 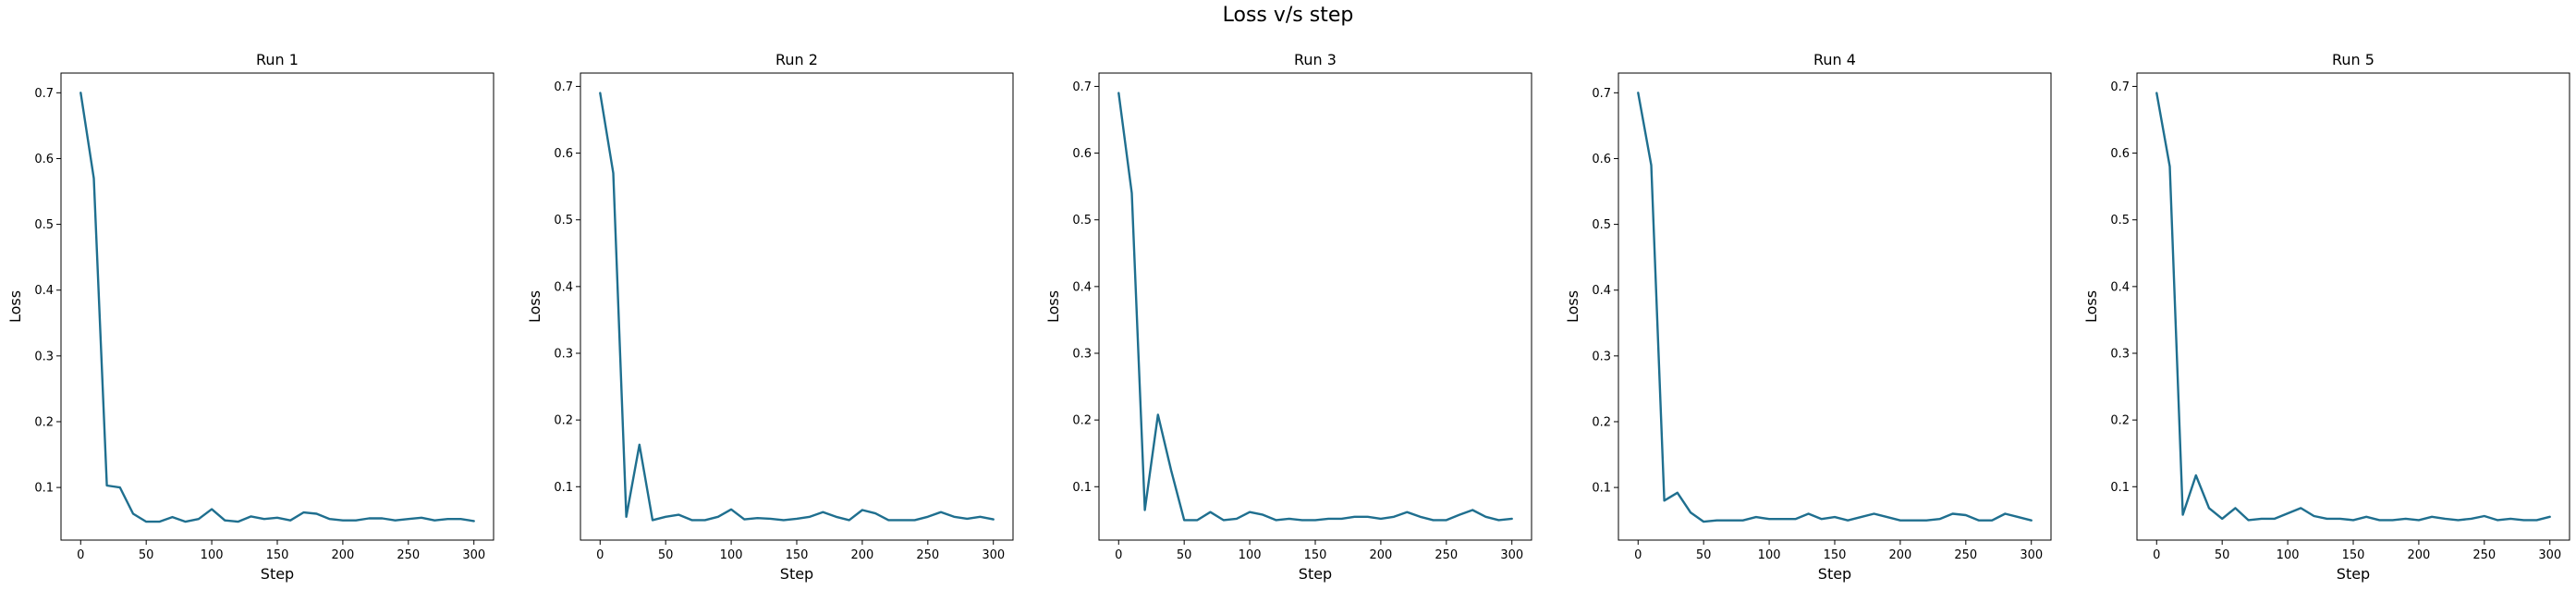 What do you see at coordinates (666, 555) in the screenshot?
I see `x-tick-label: 50` at bounding box center [666, 555].